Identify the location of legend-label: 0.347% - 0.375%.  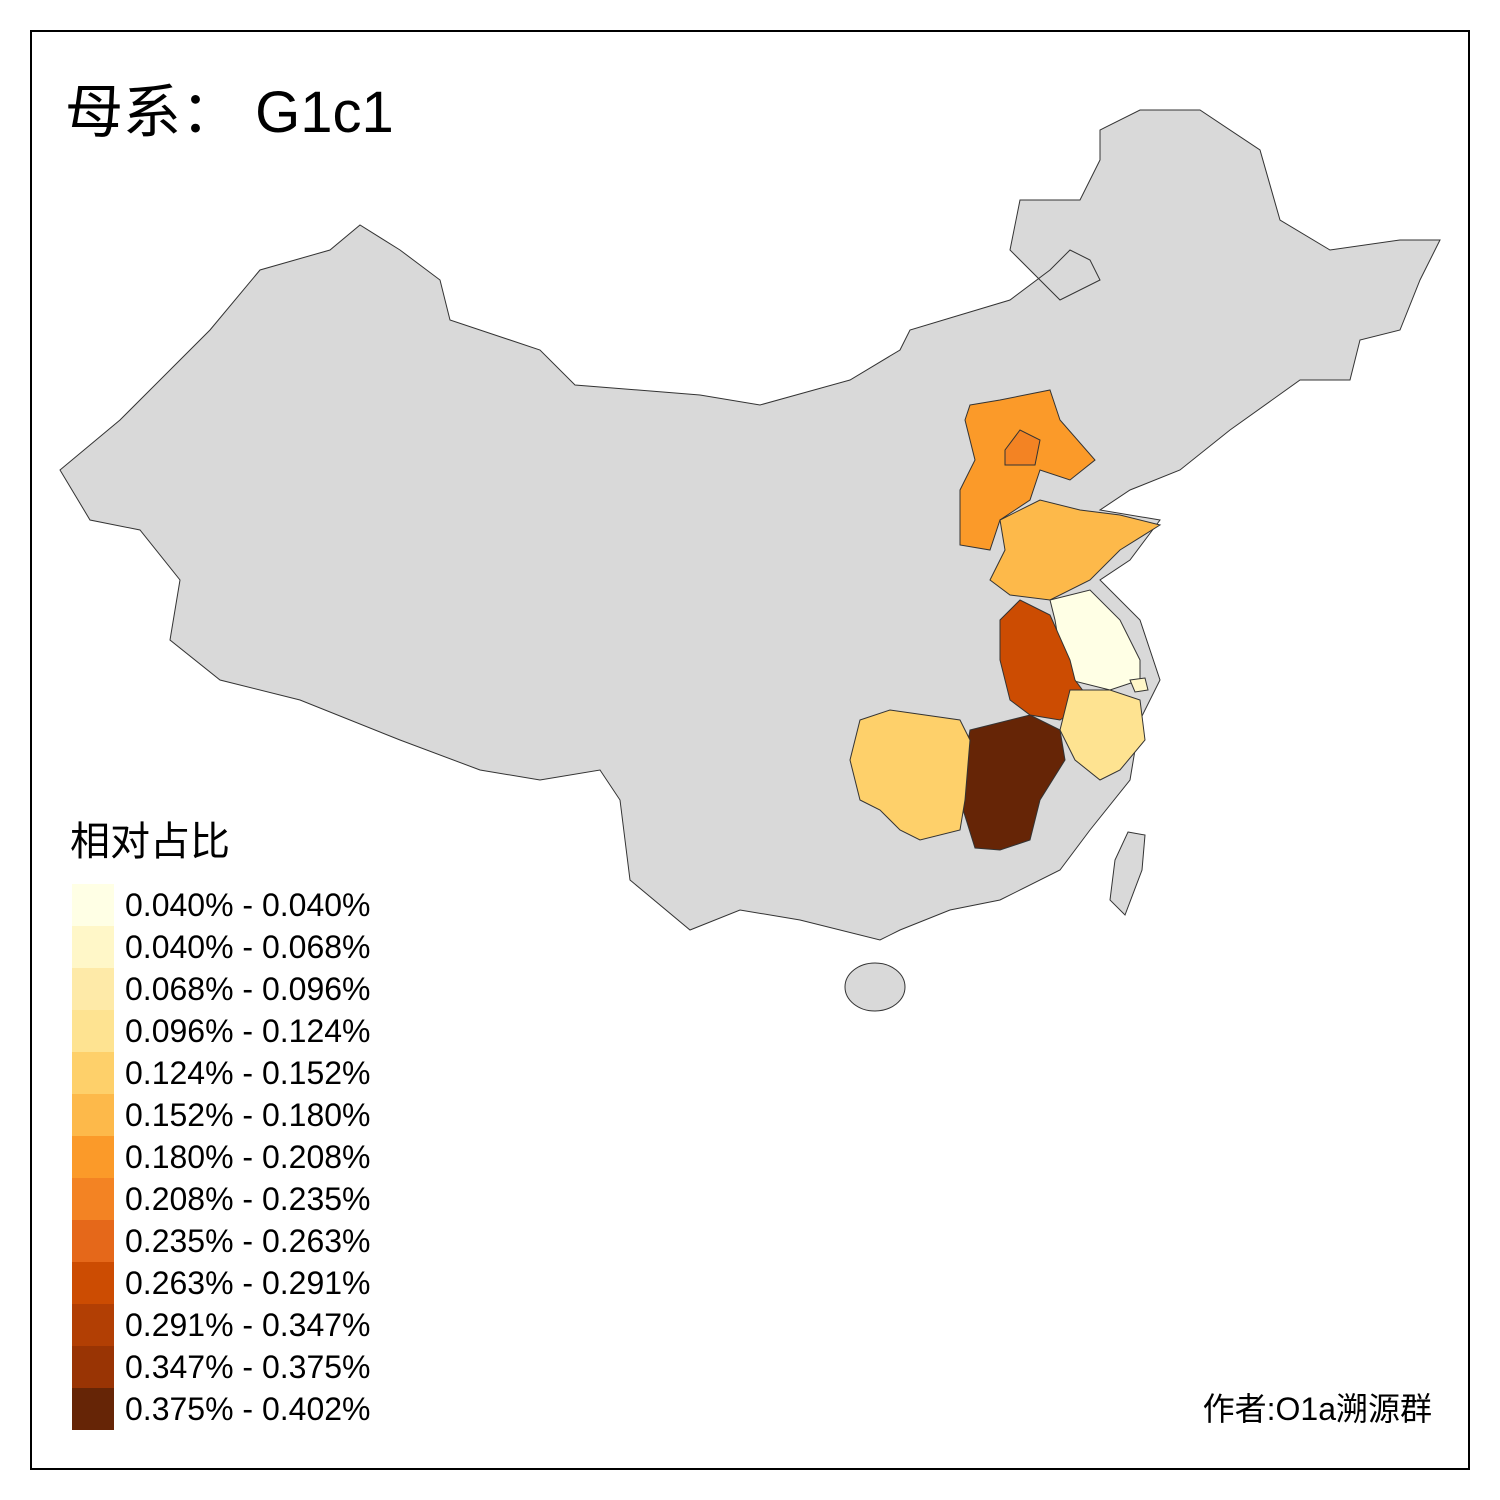
(248, 1367).